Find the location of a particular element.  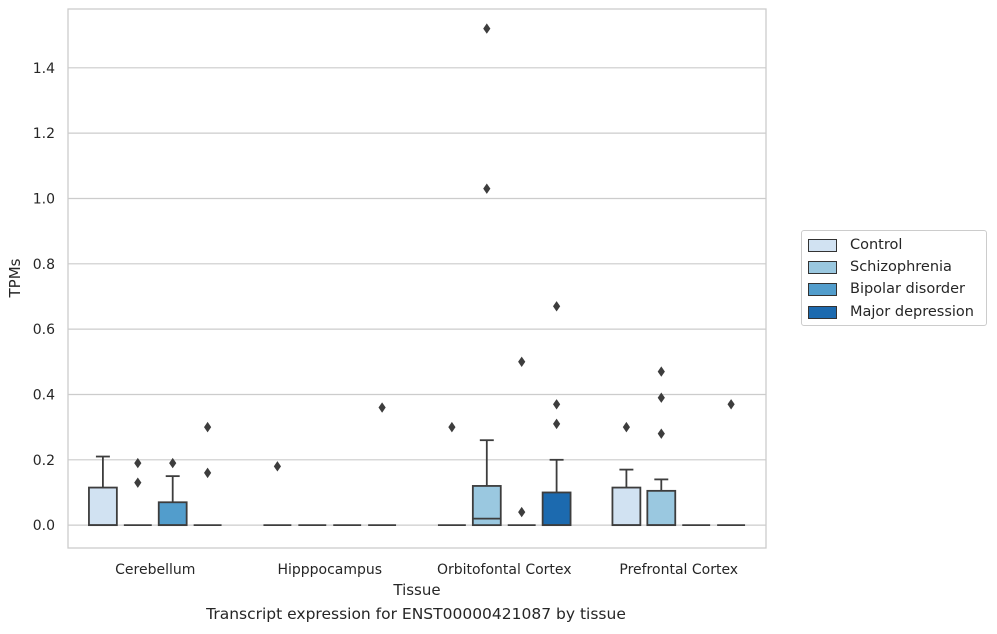

box-major-depression-orbitofontal-cortex is located at coordinates (556, 414).